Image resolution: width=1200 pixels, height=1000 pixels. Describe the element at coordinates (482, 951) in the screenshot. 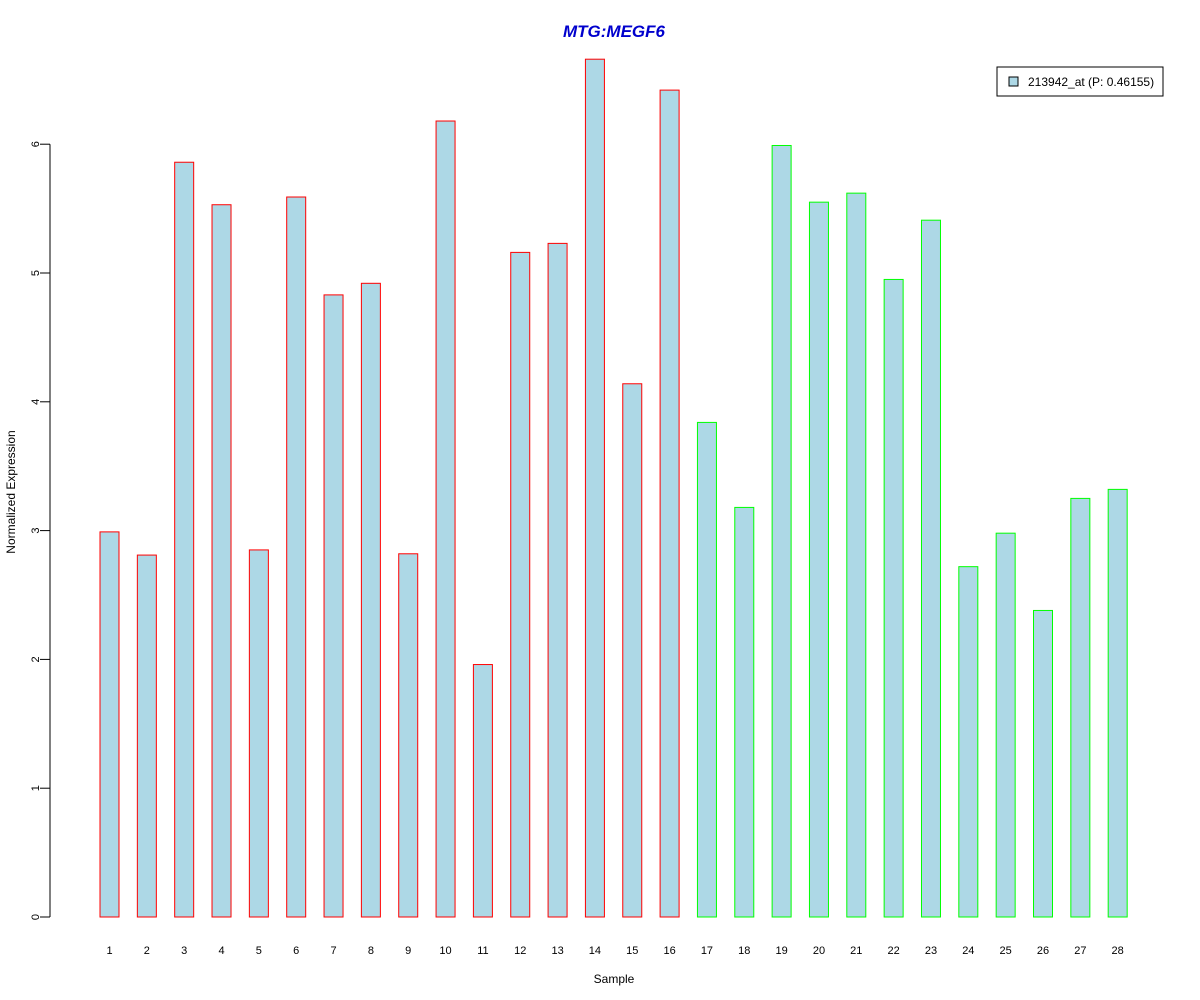

I see `x-tick-label: 11` at that location.